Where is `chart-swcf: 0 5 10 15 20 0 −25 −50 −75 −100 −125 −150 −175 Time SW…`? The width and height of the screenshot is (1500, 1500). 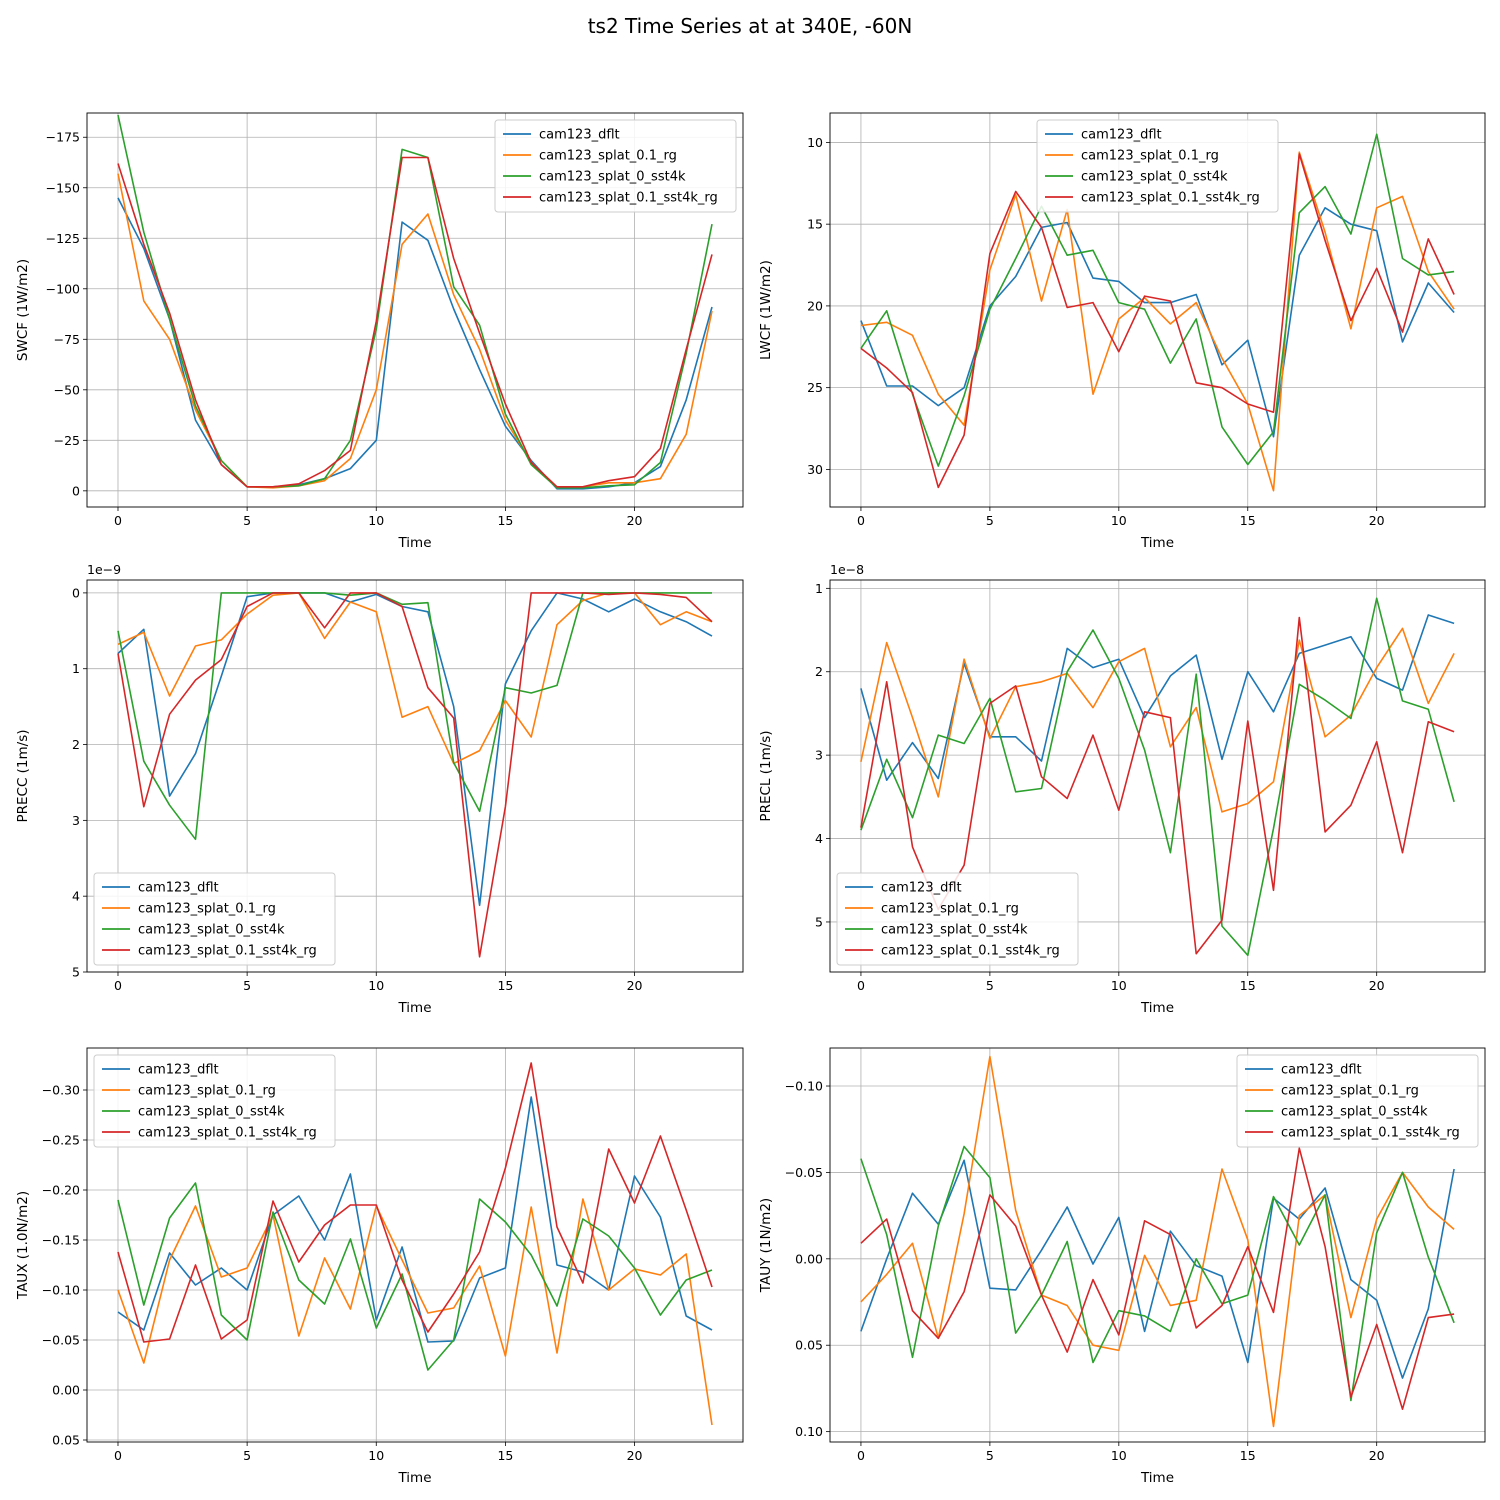 chart-swcf: 0 5 10 15 20 0 −25 −50 −75 −100 −125 −150 −175 Time SW… is located at coordinates (379, 331).